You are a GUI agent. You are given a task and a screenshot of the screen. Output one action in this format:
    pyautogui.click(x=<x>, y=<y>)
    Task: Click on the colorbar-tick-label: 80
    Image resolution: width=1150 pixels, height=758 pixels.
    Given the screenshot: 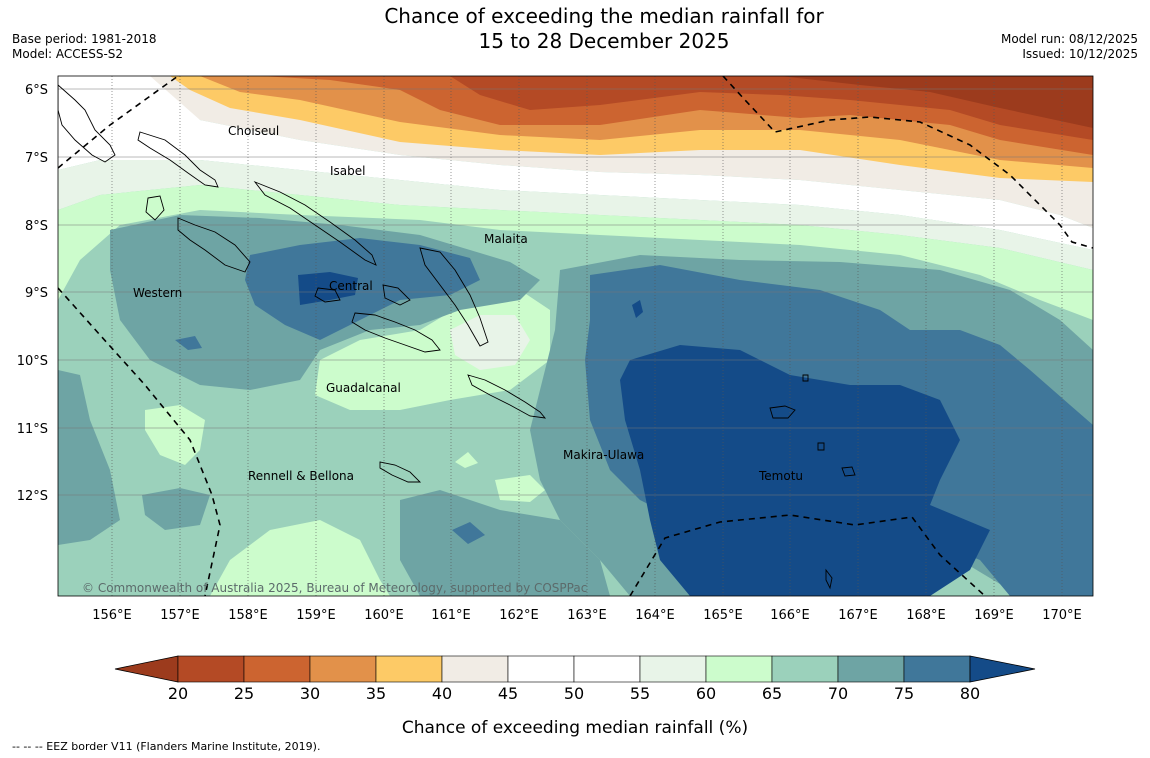 What is the action you would take?
    pyautogui.click(x=970, y=693)
    